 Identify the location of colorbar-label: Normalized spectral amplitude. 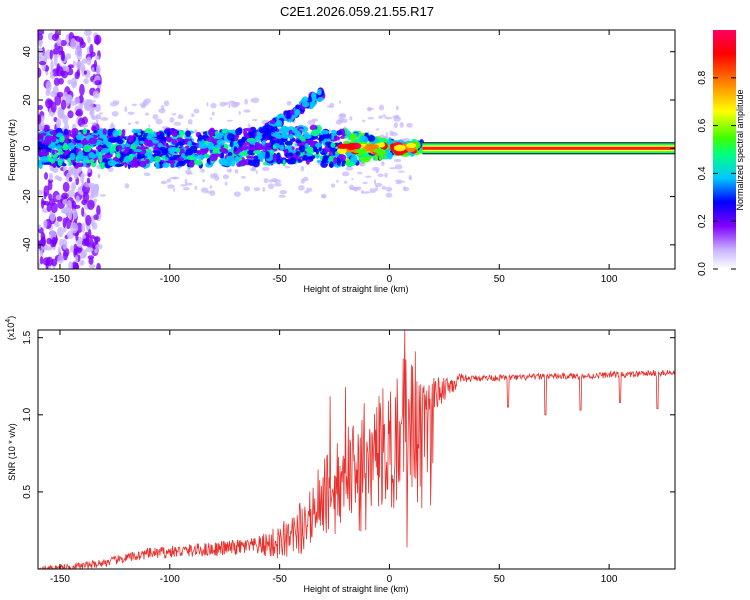
(740, 149).